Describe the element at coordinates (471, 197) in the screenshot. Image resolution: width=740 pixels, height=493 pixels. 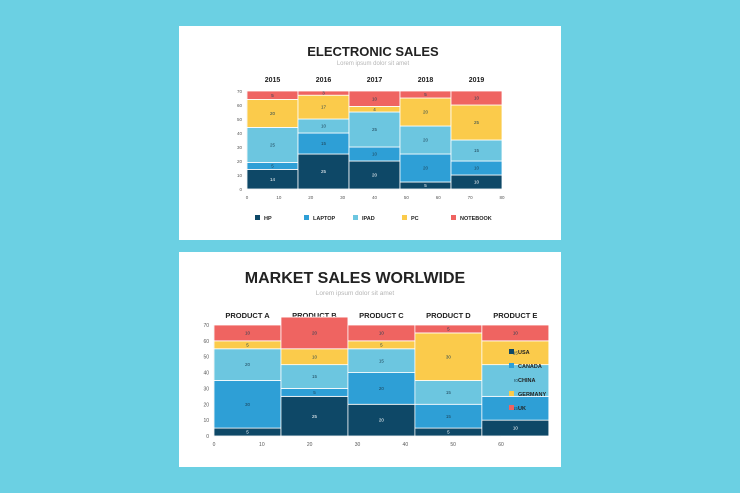
I see `x-tick-label: 70` at that location.